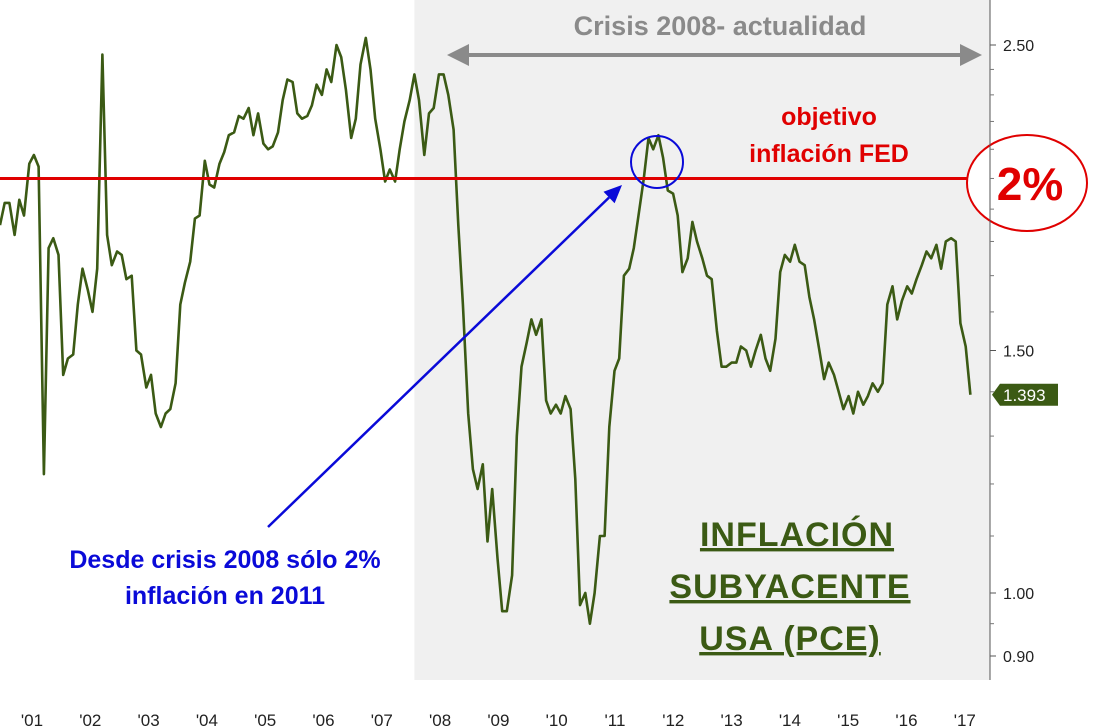  Describe the element at coordinates (90, 719) in the screenshot. I see `x-tick-label: '02` at that location.